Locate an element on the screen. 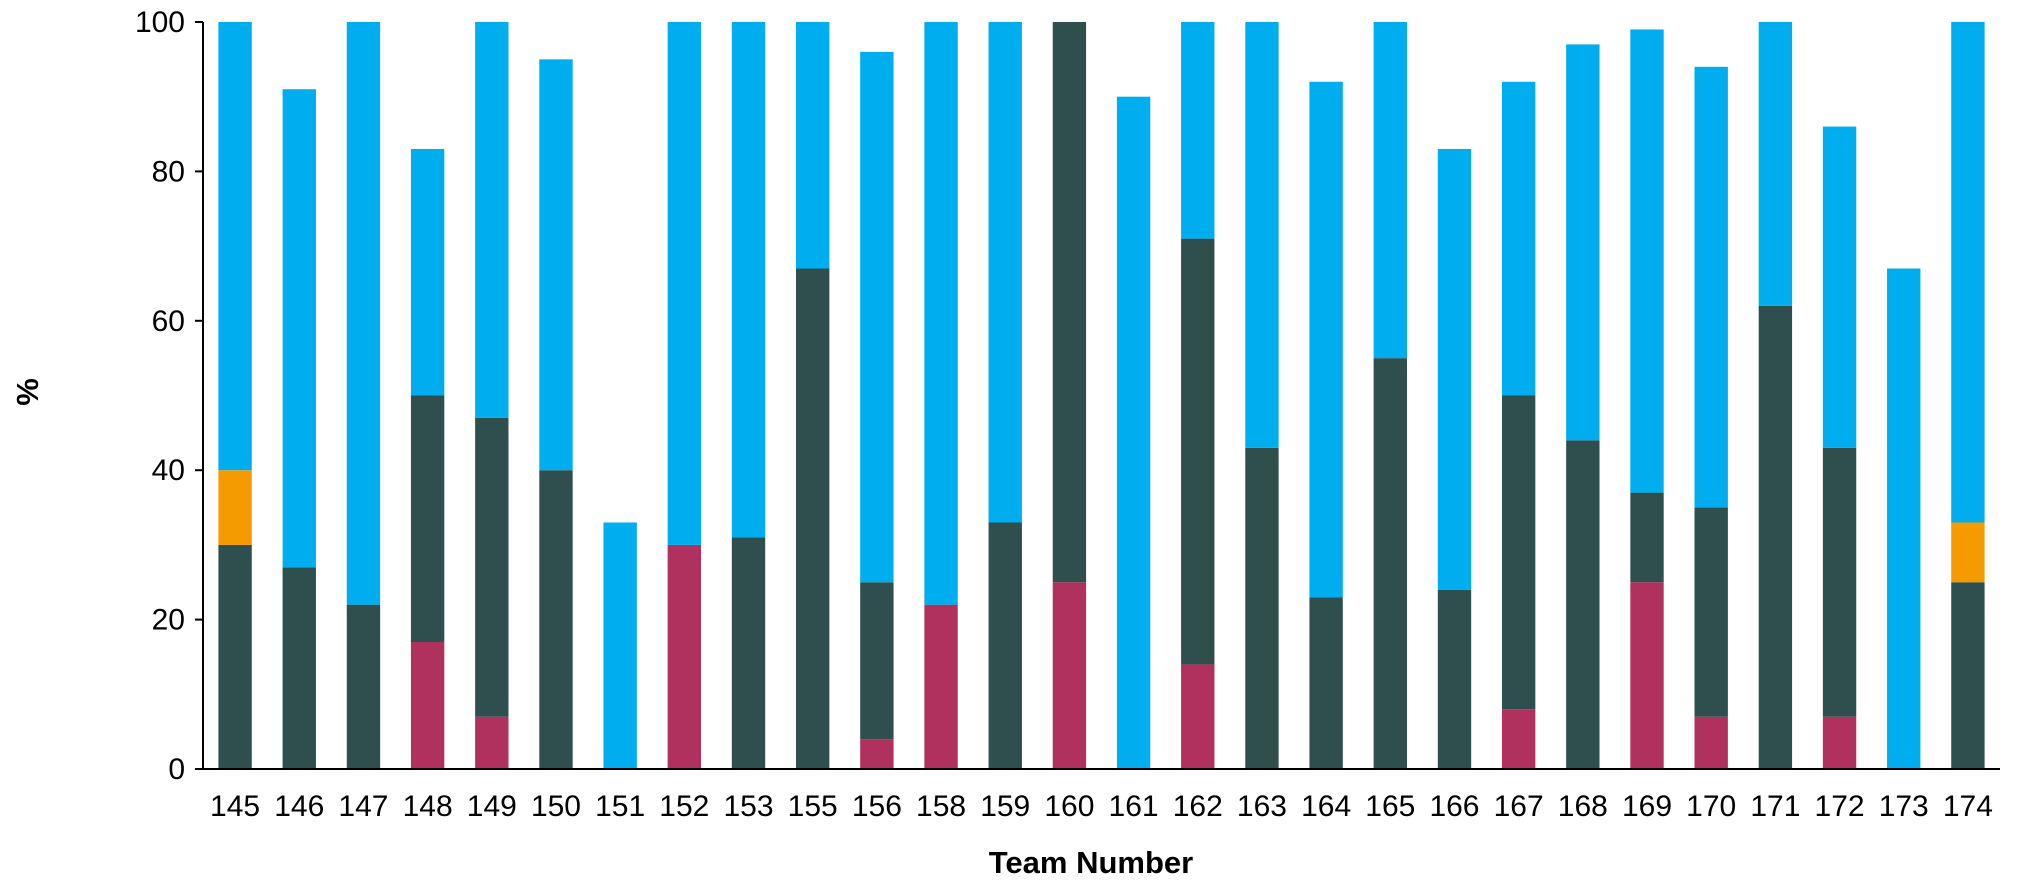  bar-segment-155-s4 is located at coordinates (813, 145).